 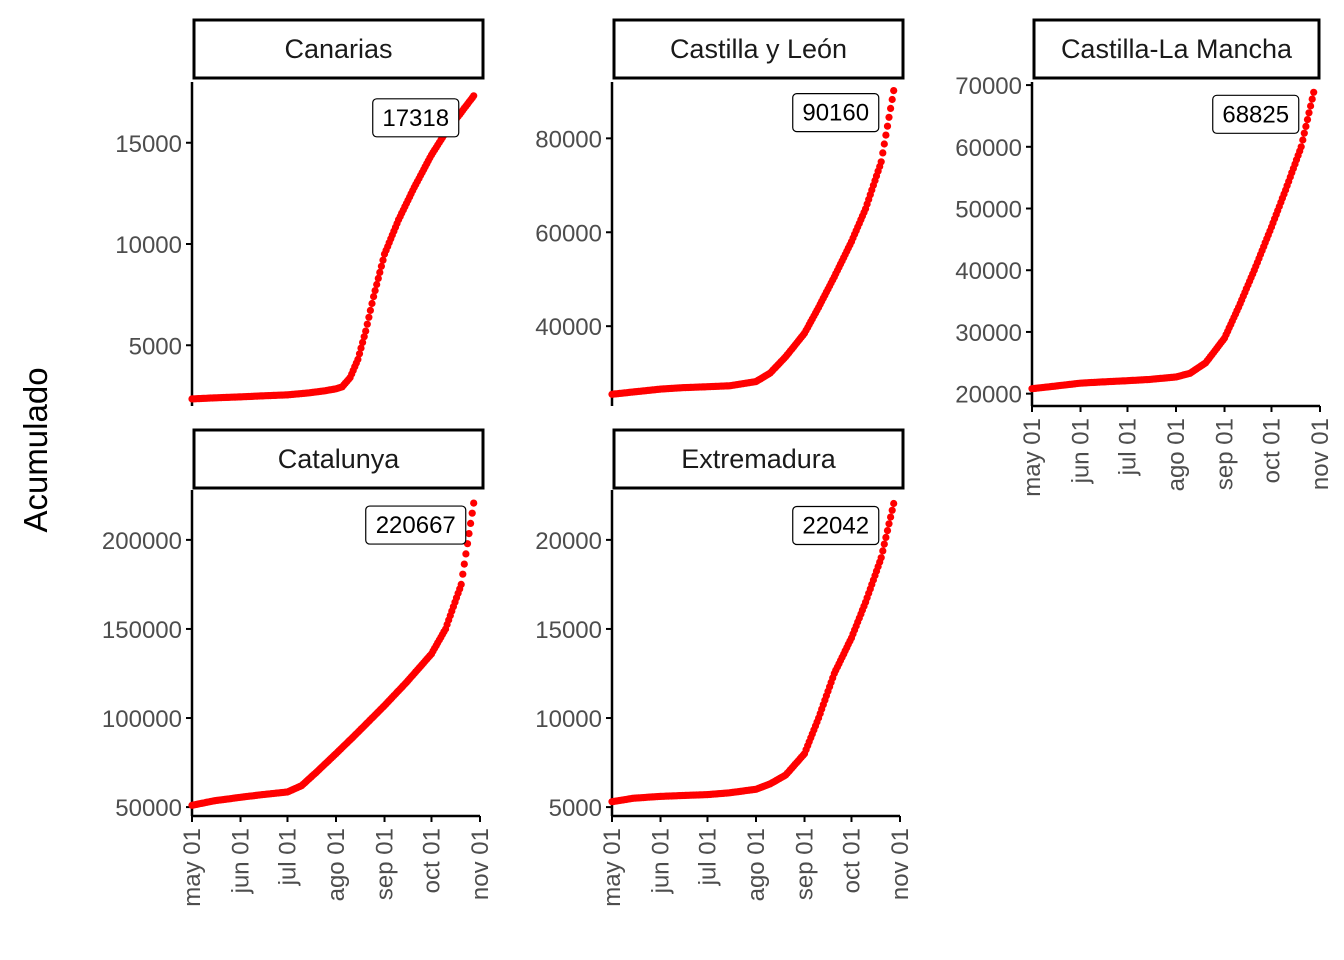 I want to click on y-tick-label: 50000, so click(x=148, y=808).